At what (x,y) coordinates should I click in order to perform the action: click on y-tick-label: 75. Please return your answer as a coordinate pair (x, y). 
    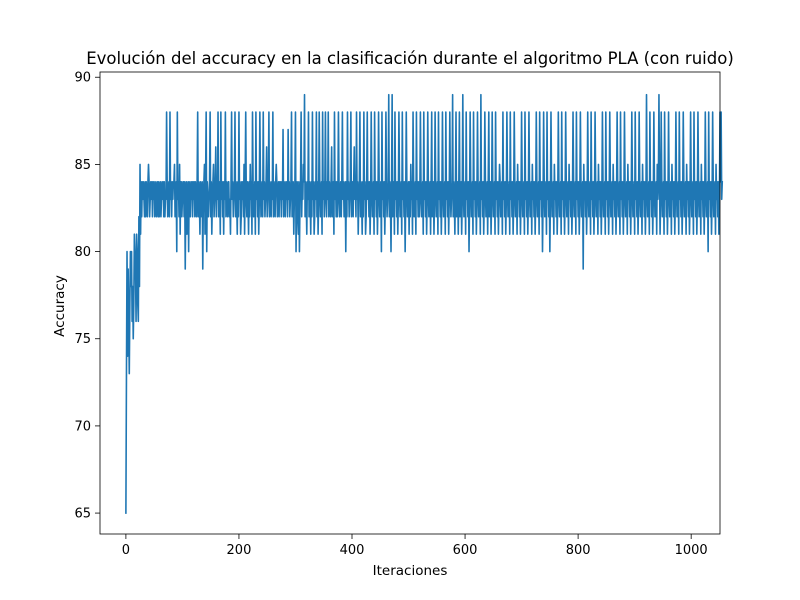
    Looking at the image, I should click on (82, 339).